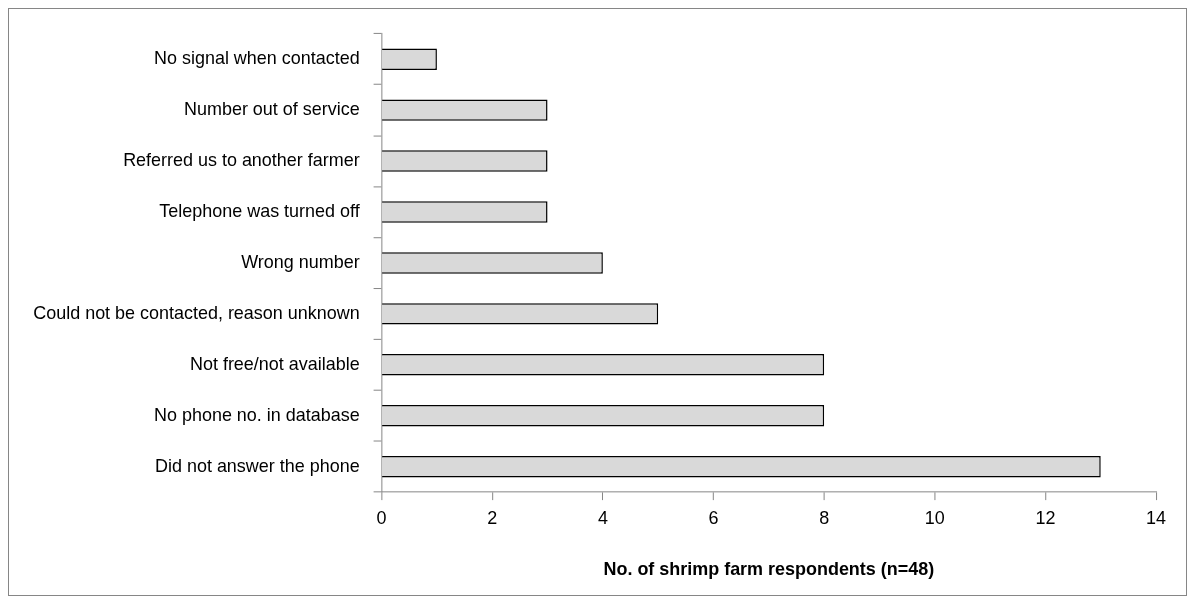 The width and height of the screenshot is (1197, 606). Describe the element at coordinates (257, 58) in the screenshot. I see `y-tick-label: No signal when contacted` at that location.